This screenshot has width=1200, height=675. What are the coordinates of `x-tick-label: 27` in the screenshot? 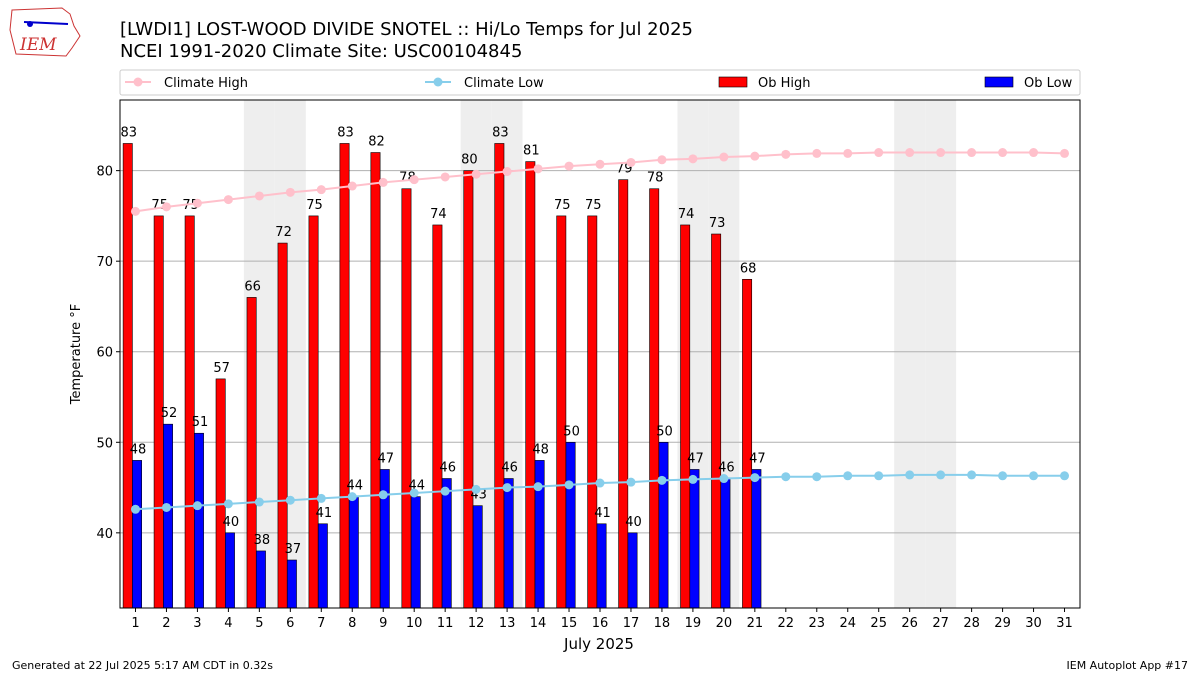 It's located at (940, 623).